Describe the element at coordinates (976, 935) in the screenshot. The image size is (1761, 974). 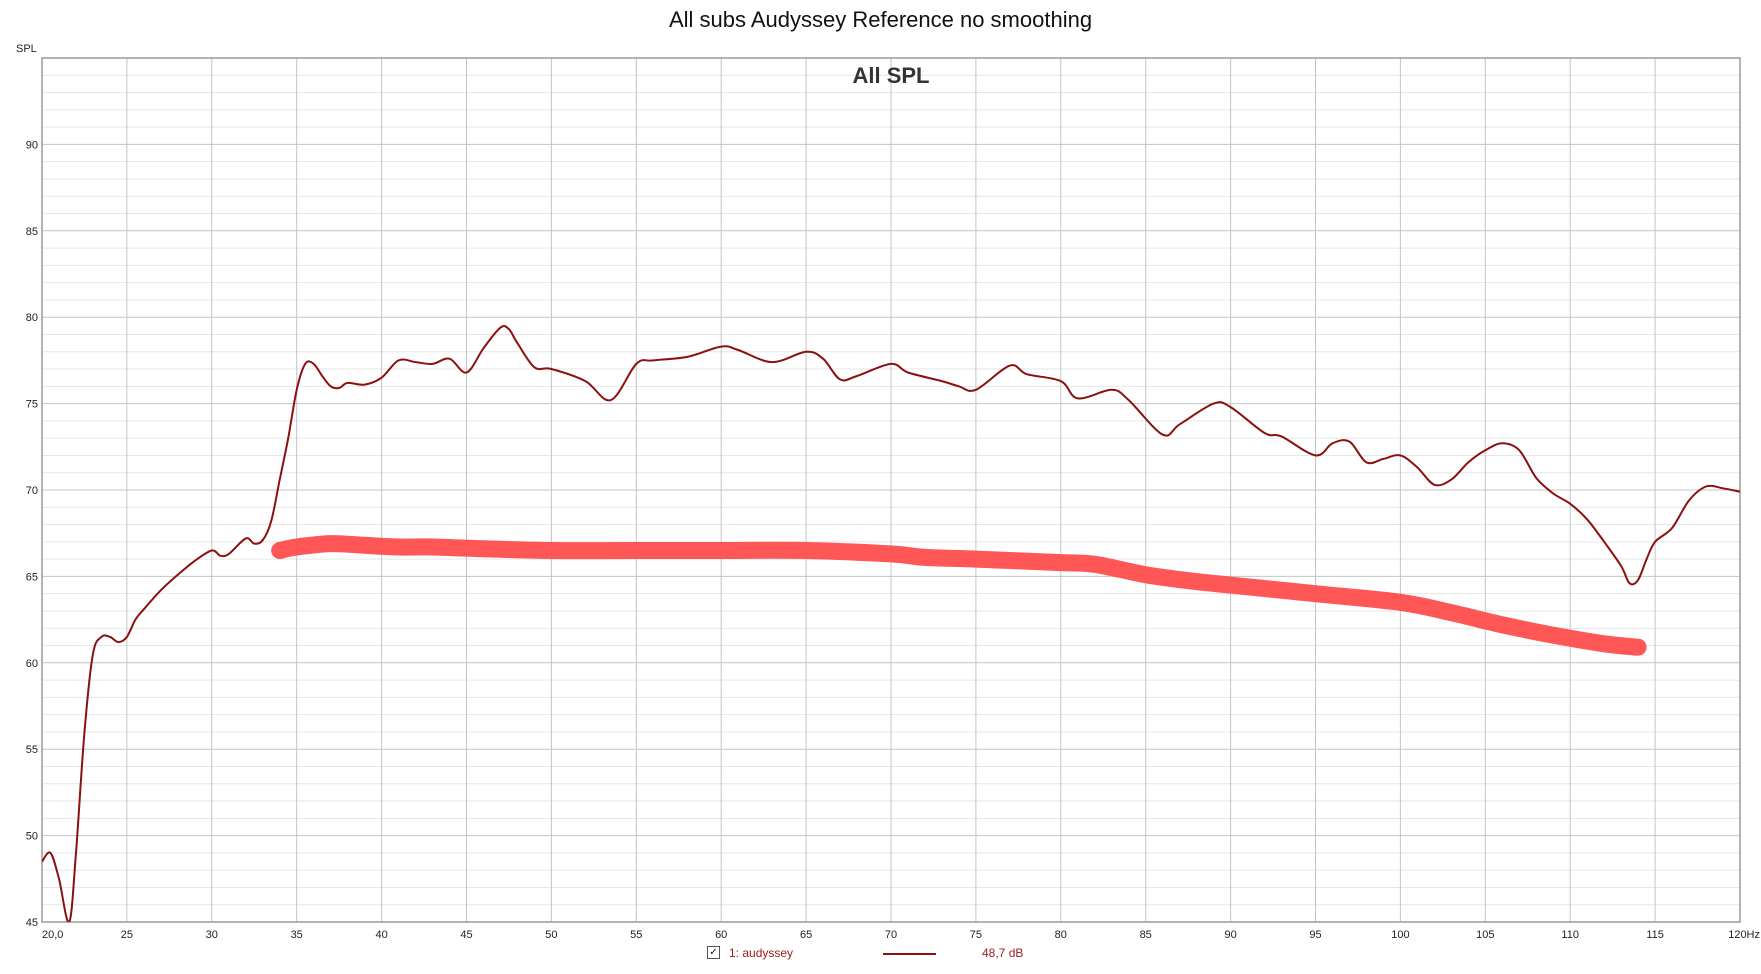
I see `x-tick-label: 75` at that location.